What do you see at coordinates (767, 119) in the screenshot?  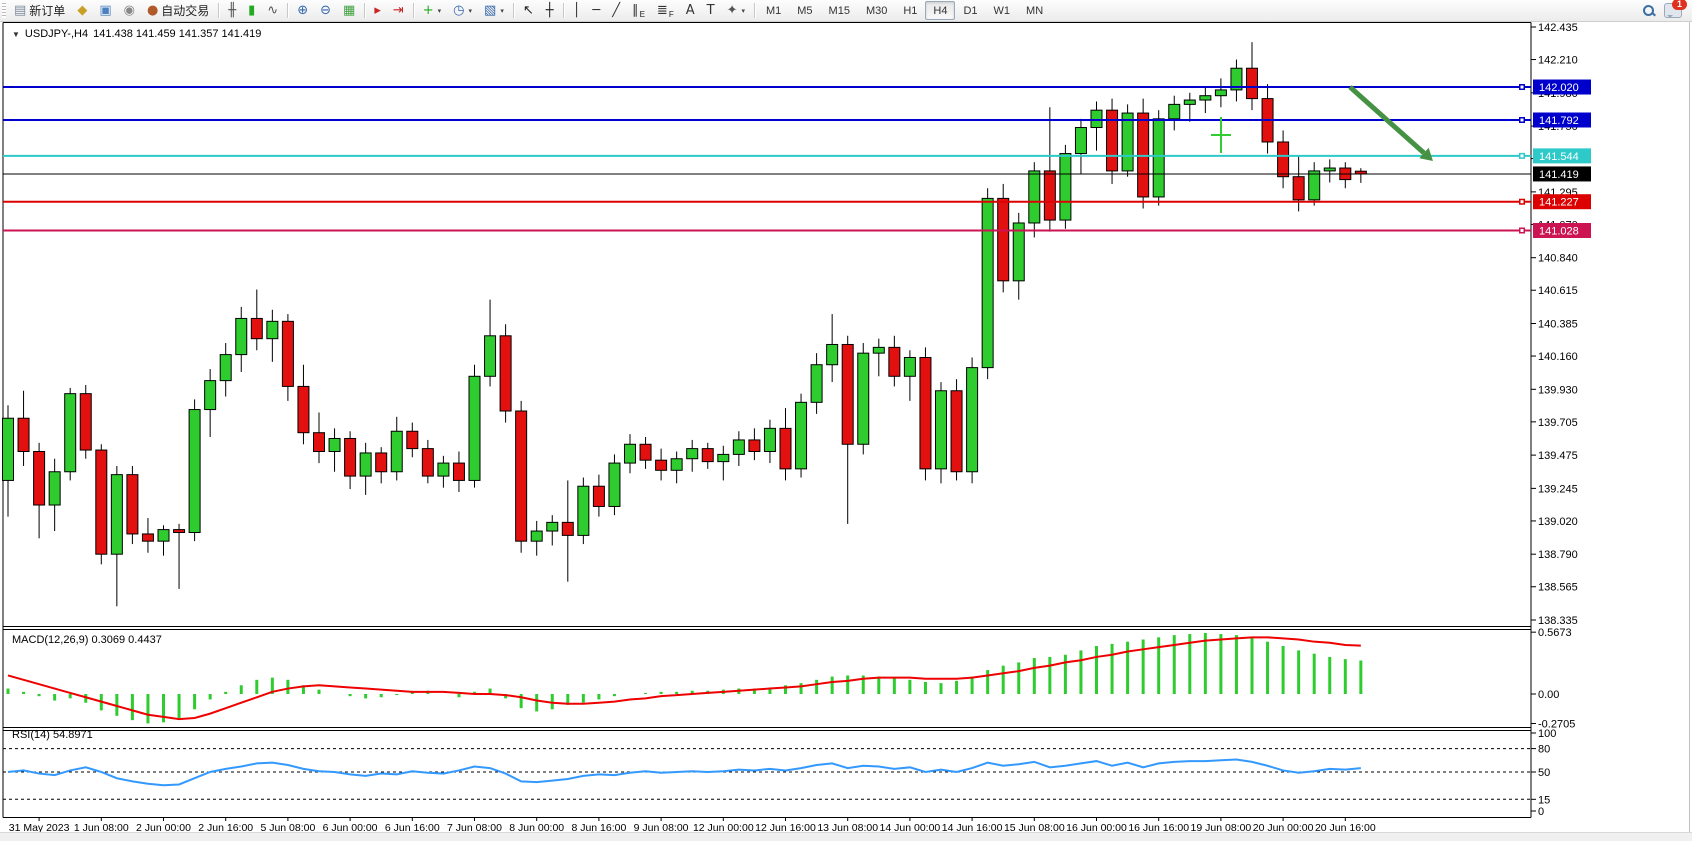 I see `horizontal-line-141.792` at bounding box center [767, 119].